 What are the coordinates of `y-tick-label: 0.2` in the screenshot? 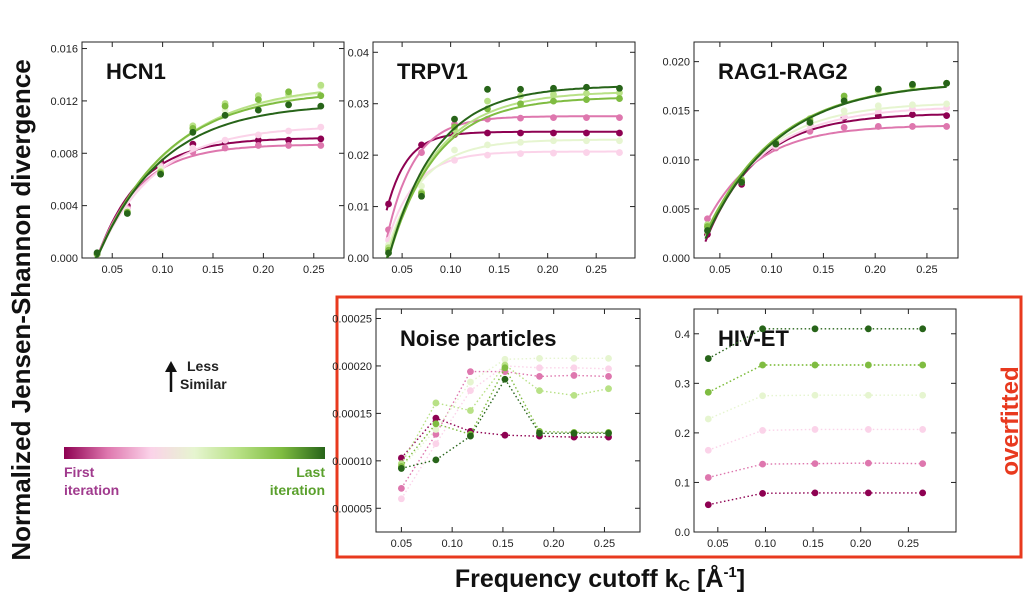 It's located at (682, 434).